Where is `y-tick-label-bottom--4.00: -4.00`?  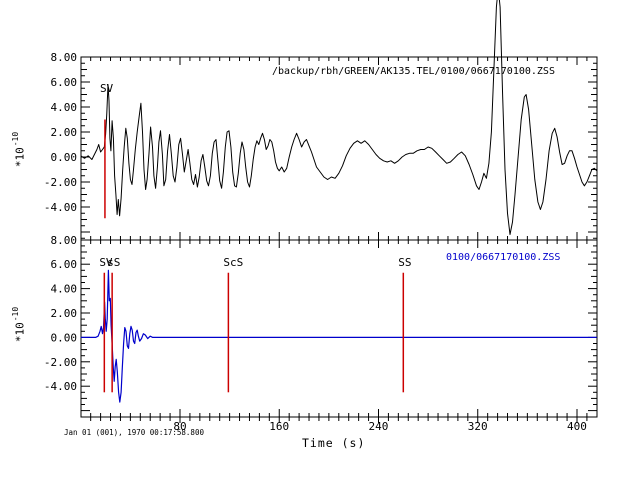 y-tick-label-bottom--4.00: -4.00 is located at coordinates (60, 386).